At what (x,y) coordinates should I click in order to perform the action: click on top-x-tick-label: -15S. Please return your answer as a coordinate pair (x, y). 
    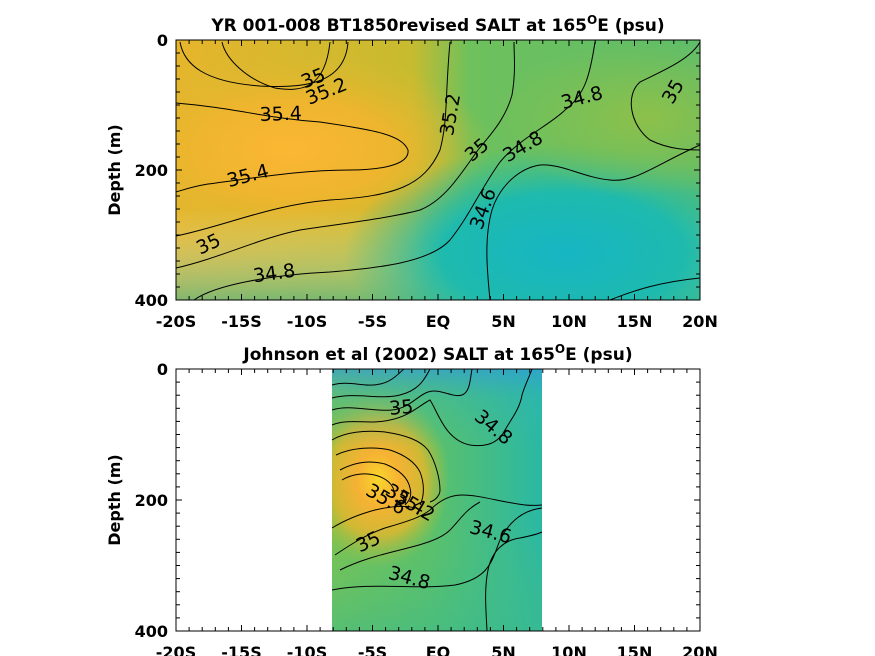
    Looking at the image, I should click on (241, 321).